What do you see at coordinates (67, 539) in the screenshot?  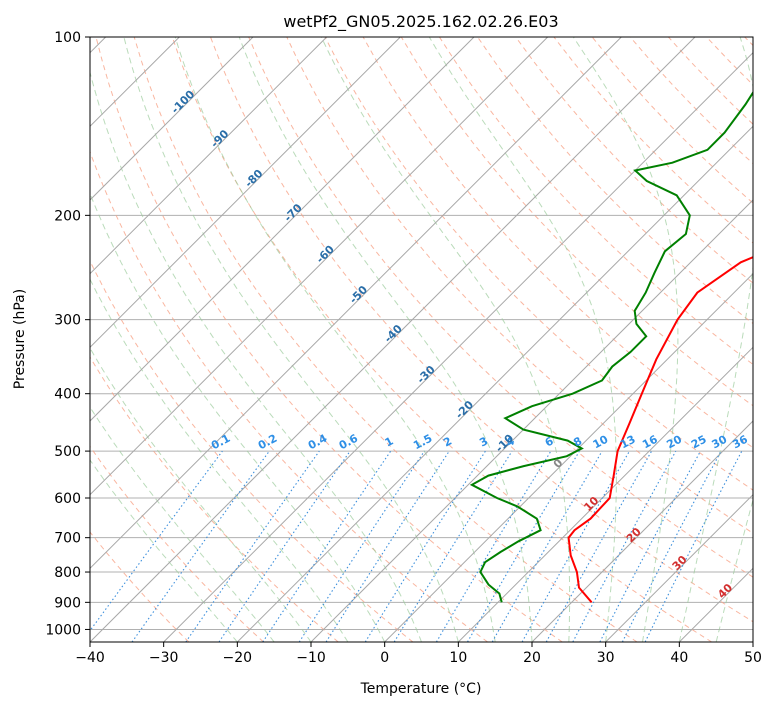 I see `y-tick-label: 700` at bounding box center [67, 539].